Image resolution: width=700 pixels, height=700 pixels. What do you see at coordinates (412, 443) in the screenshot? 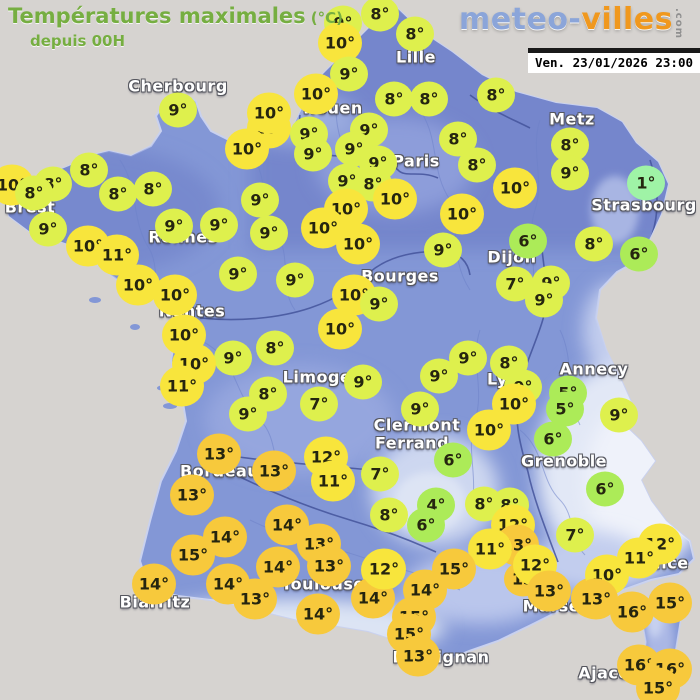
I see `city-label-ferrand: Ferrand` at bounding box center [412, 443].